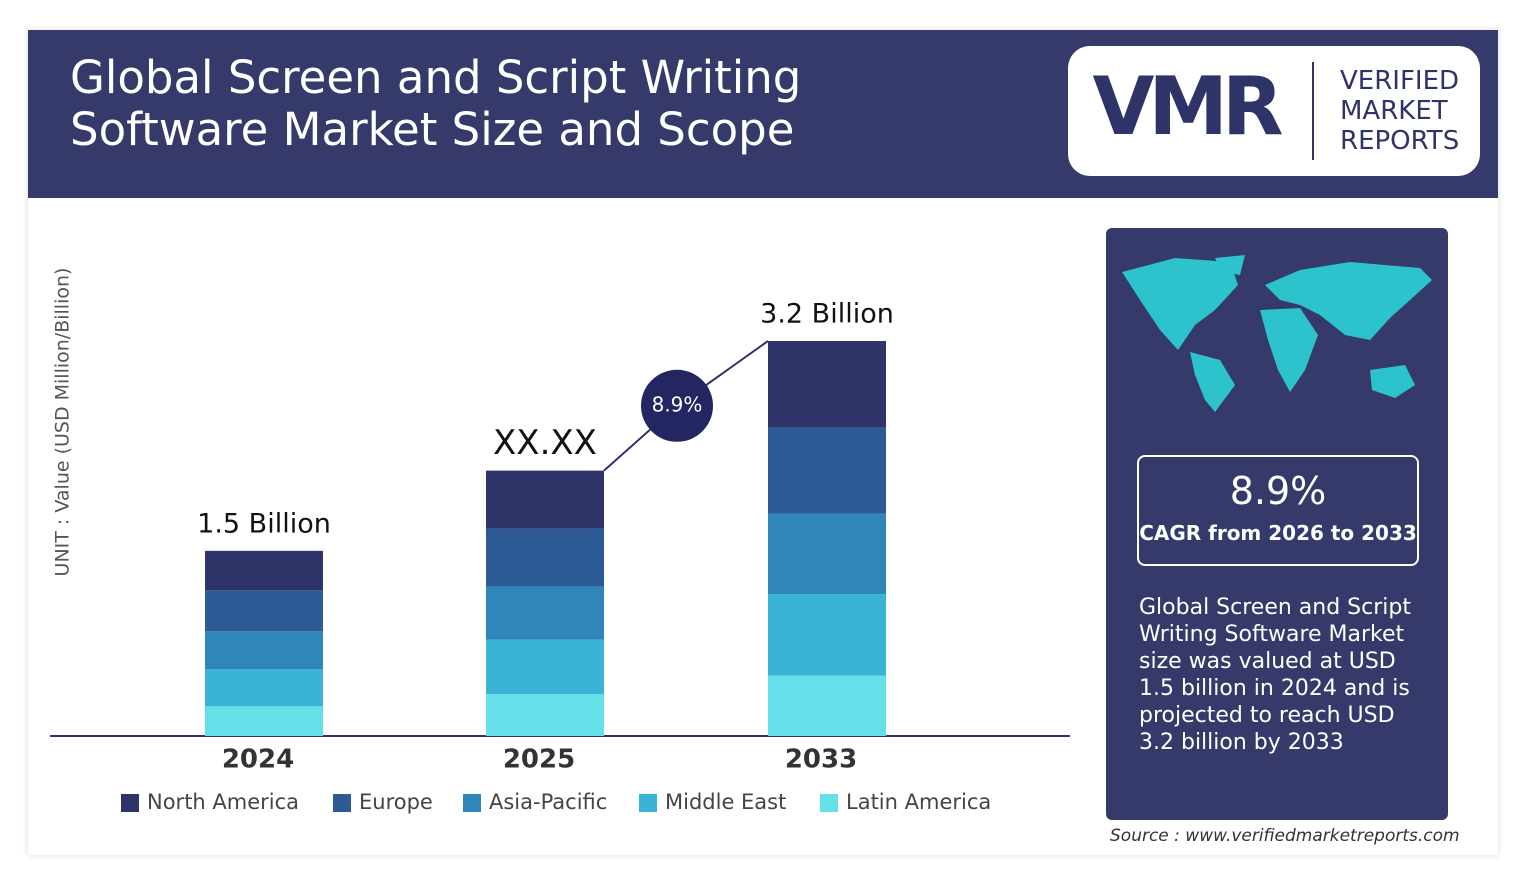 The height and width of the screenshot is (880, 1524). I want to click on cagr-box: 8.9% CAGR from 2026 to 2033, so click(1278, 510).